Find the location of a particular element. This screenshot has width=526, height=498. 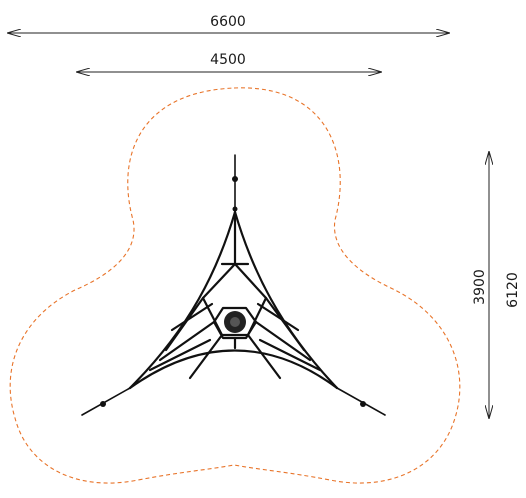

radial-rope-right is located at coordinates (285, 324).